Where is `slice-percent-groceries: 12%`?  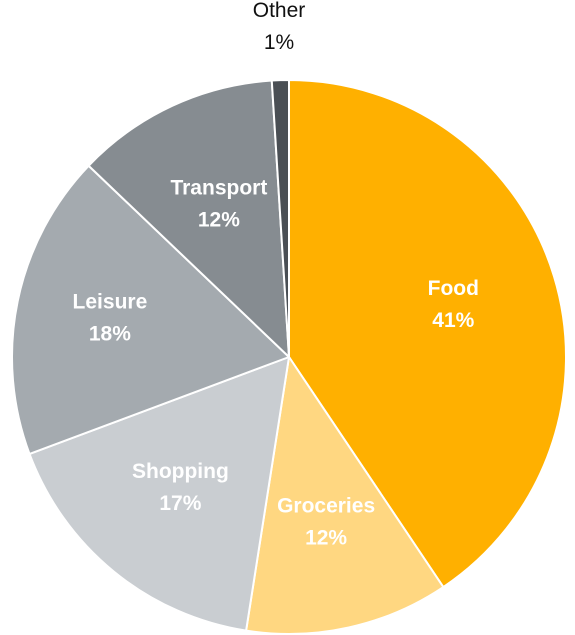
slice-percent-groceries: 12% is located at coordinates (326, 538).